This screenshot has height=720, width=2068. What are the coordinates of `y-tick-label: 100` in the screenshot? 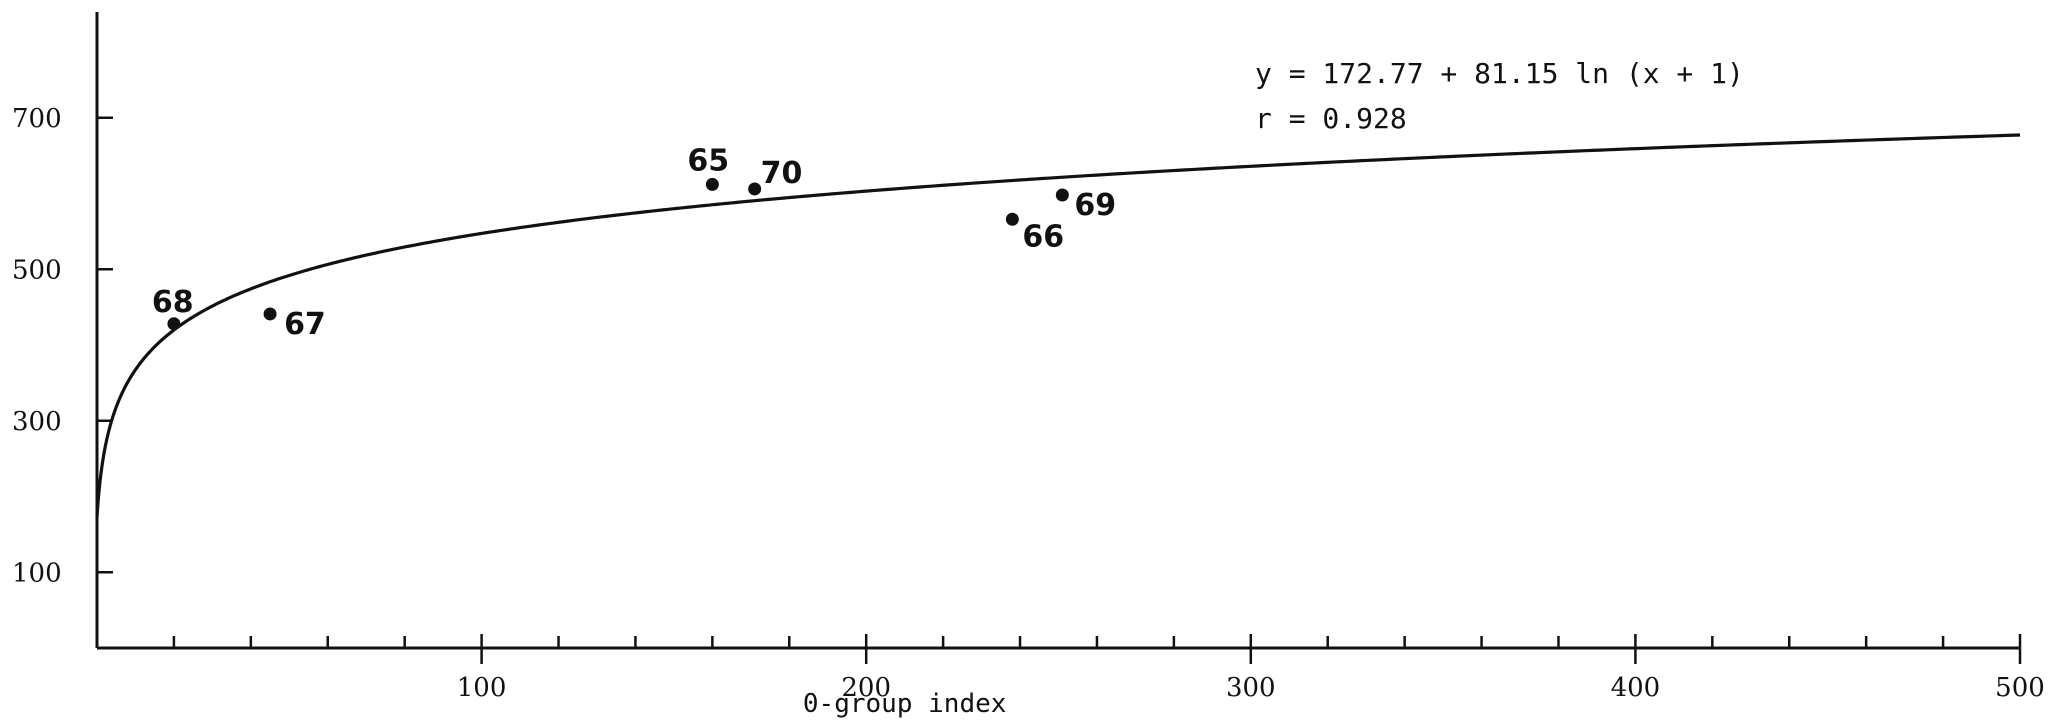 It's located at (37, 573).